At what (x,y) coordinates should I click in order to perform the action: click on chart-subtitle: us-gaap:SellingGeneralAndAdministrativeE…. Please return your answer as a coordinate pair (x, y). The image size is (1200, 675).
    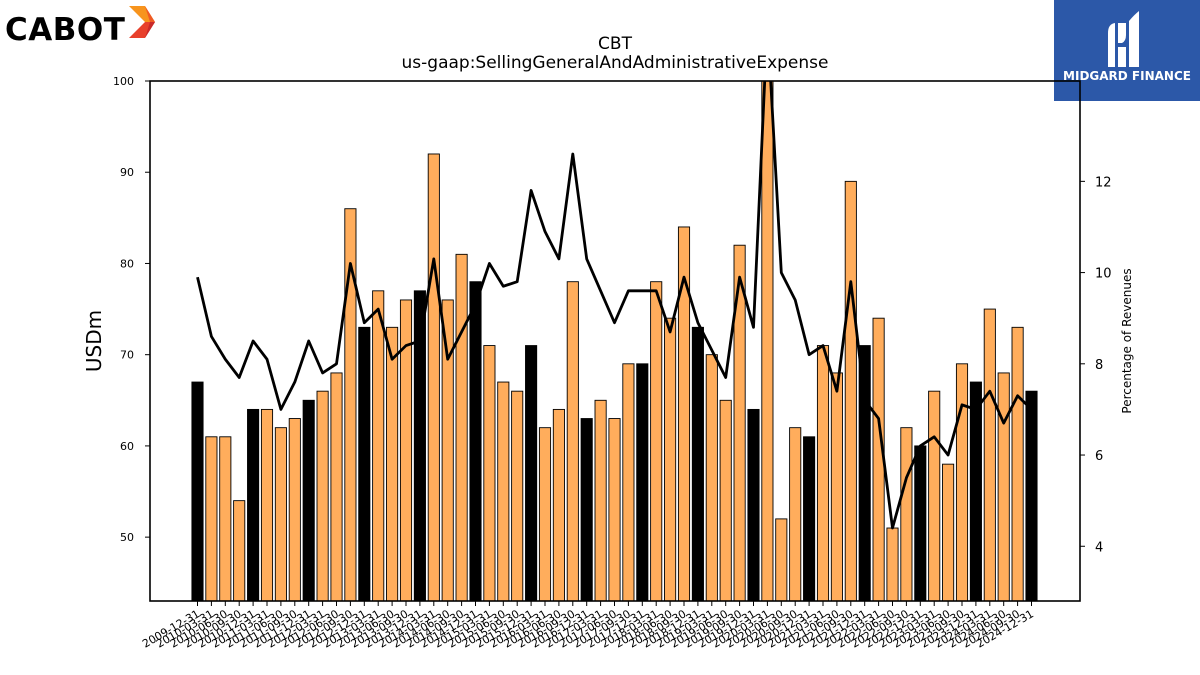
    Looking at the image, I should click on (615, 63).